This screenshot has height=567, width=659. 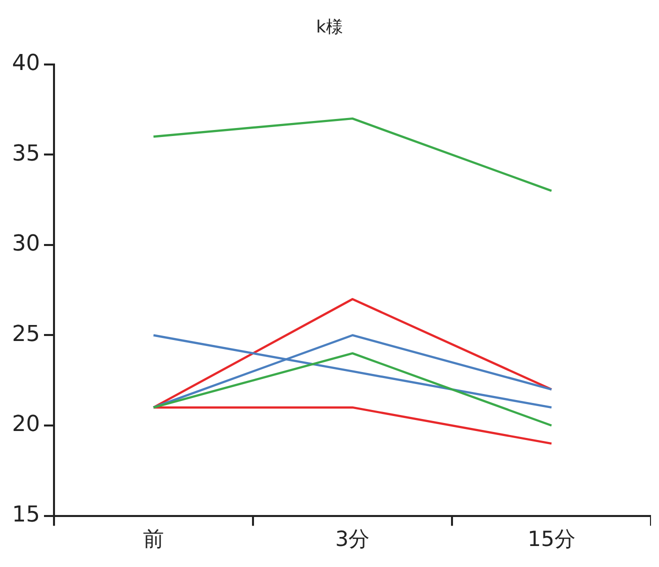 I want to click on y-tick-label: 35, so click(x=26, y=153).